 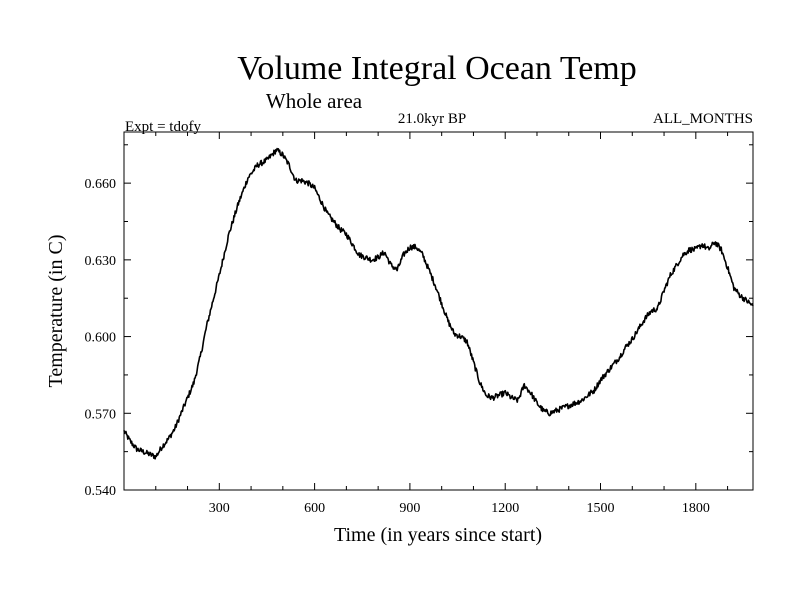 I want to click on x-axis-label: Time (in years since start), so click(x=438, y=535).